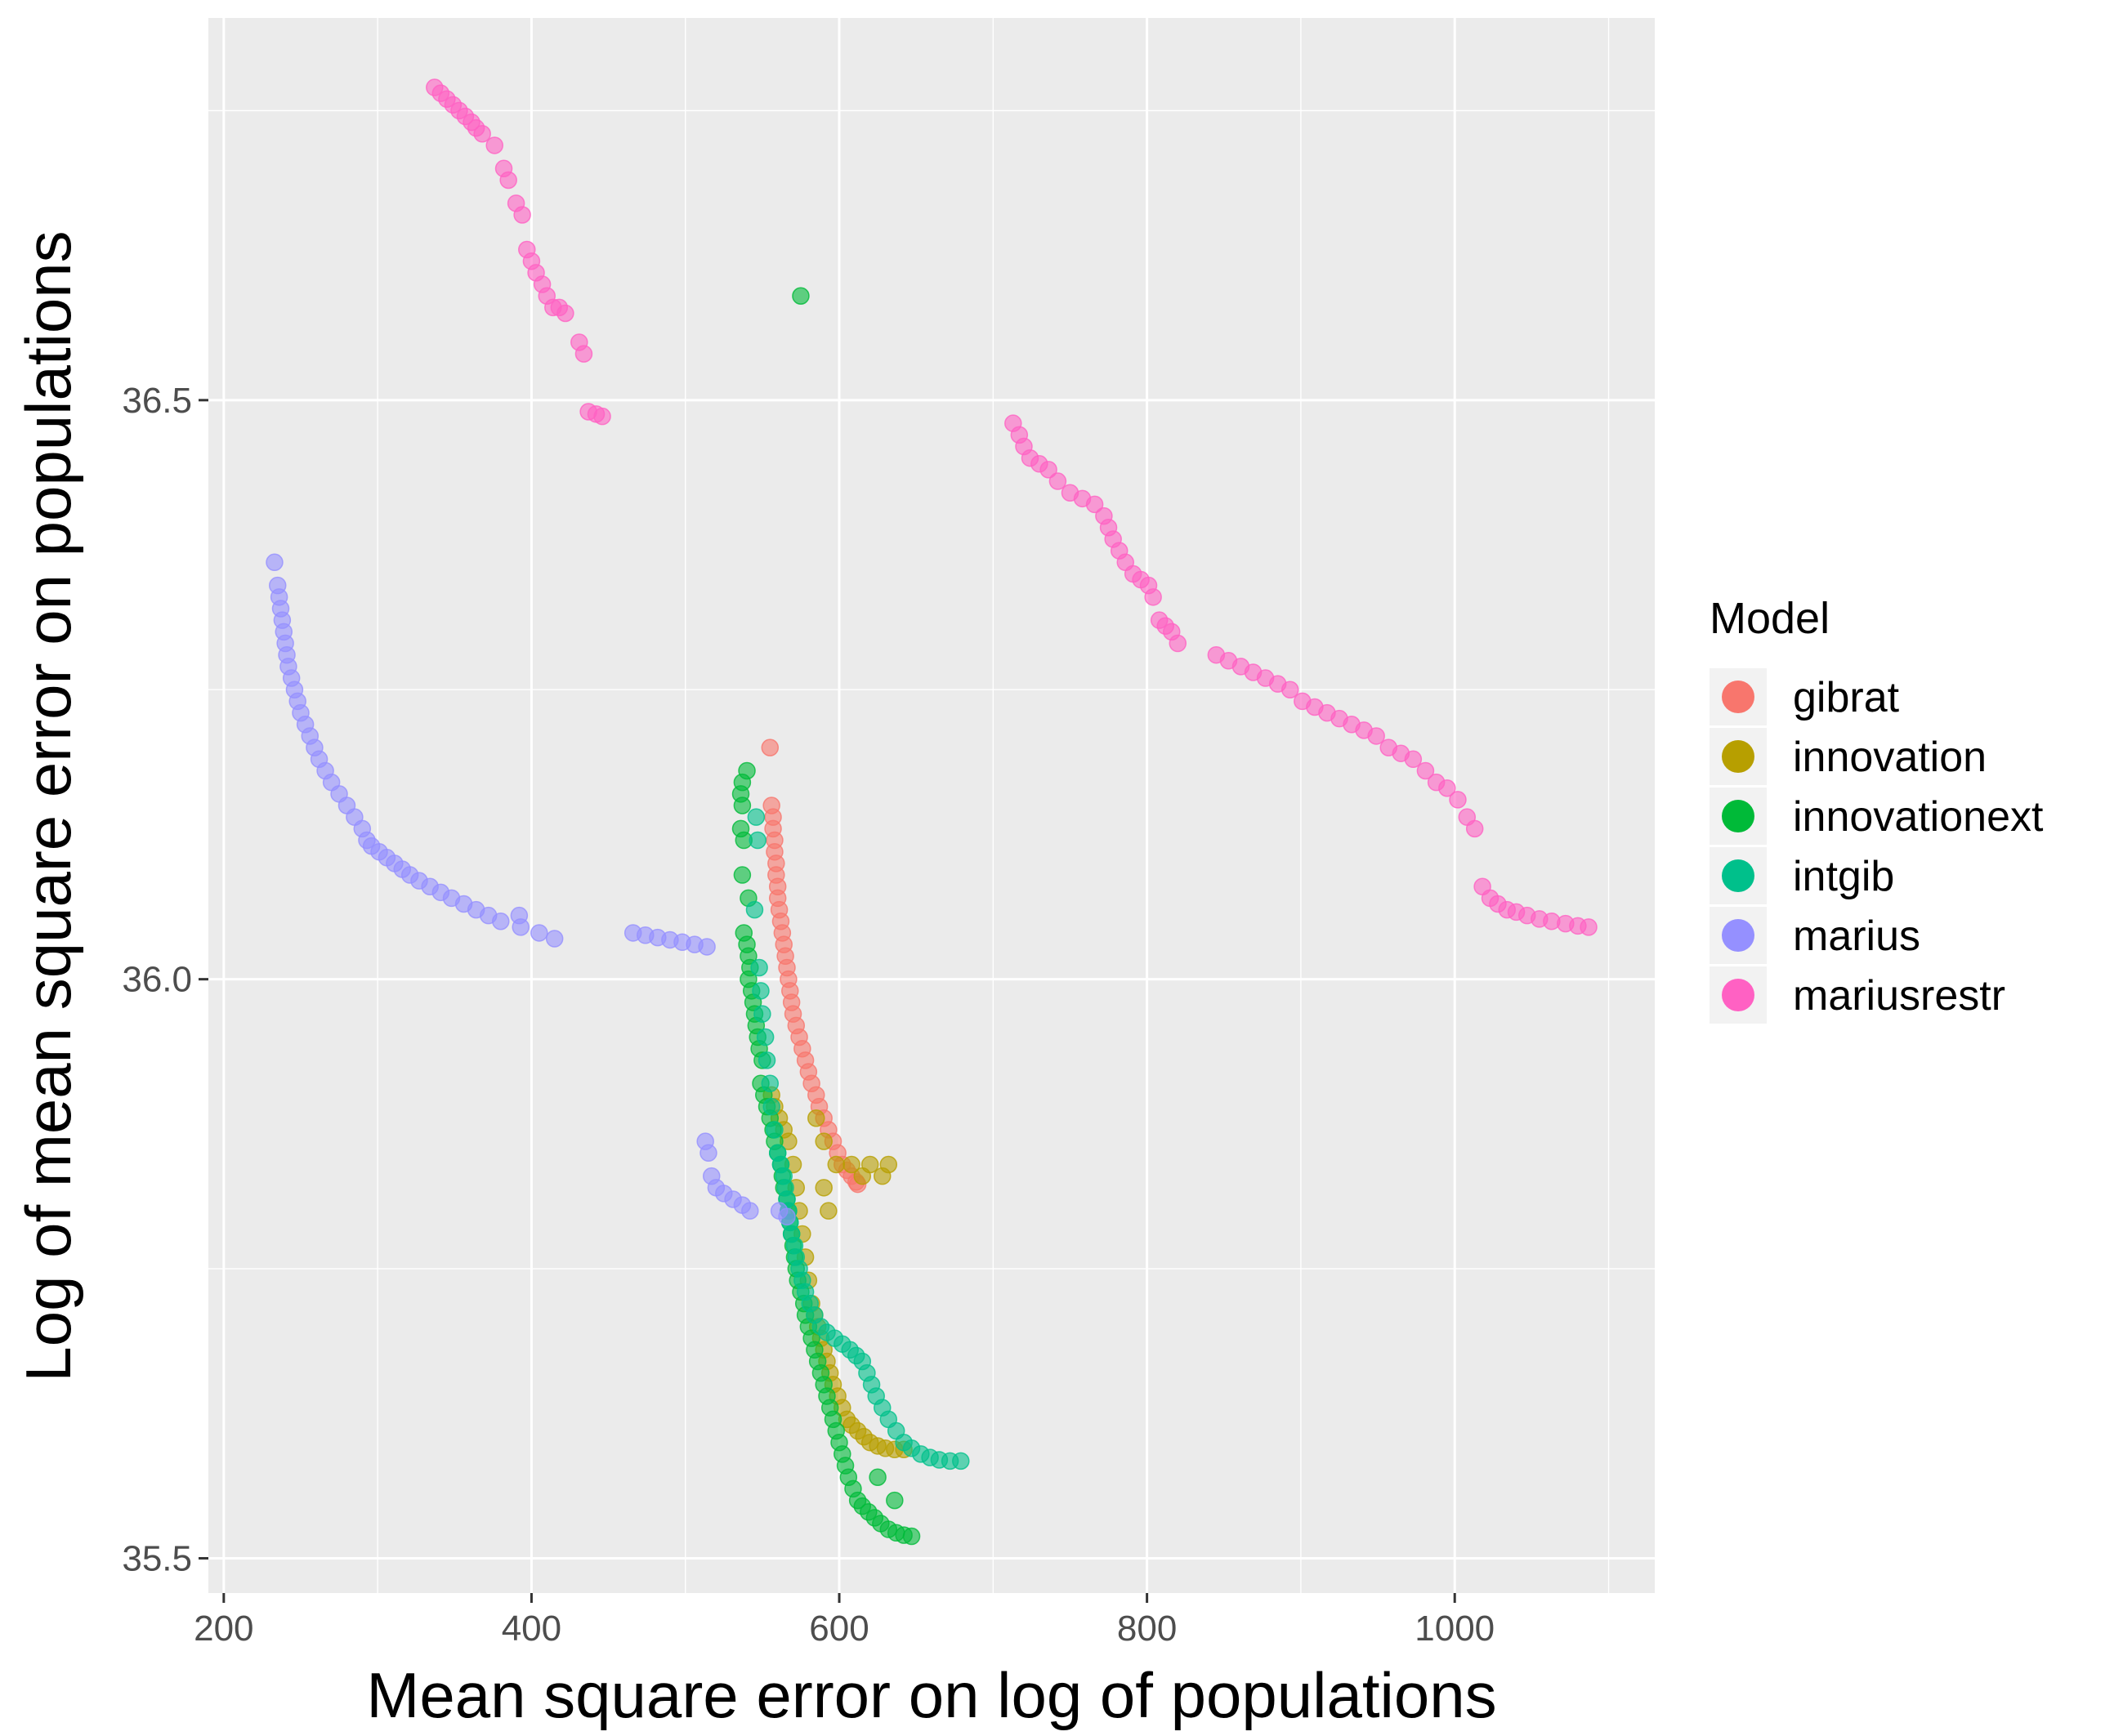  Describe the element at coordinates (1738, 876) in the screenshot. I see `legend-swatch-intgib` at that location.